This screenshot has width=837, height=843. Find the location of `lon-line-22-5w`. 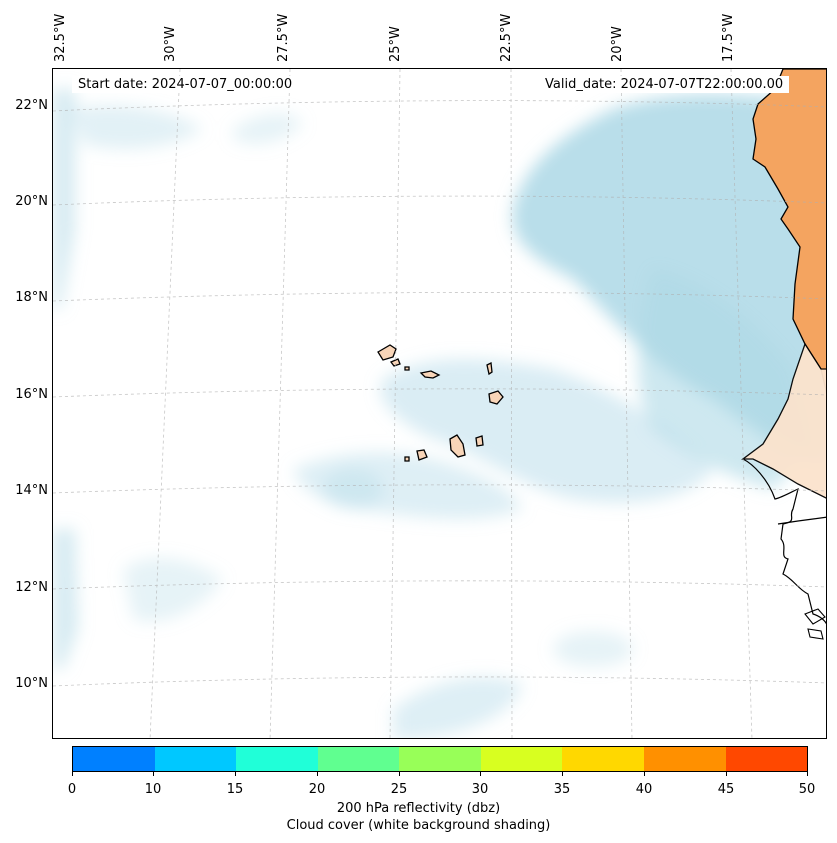

lon-line-22-5w is located at coordinates (511, 403).